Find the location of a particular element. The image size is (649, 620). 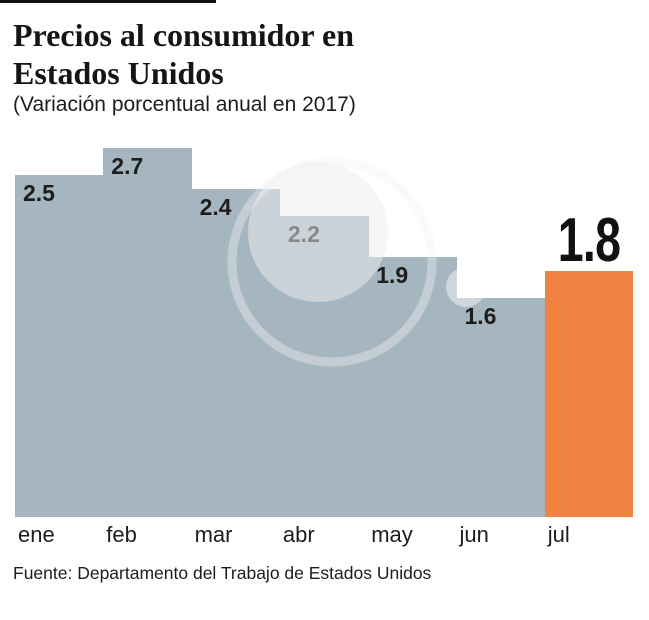

bar-value-label-mar: 2.4 is located at coordinates (215, 206).